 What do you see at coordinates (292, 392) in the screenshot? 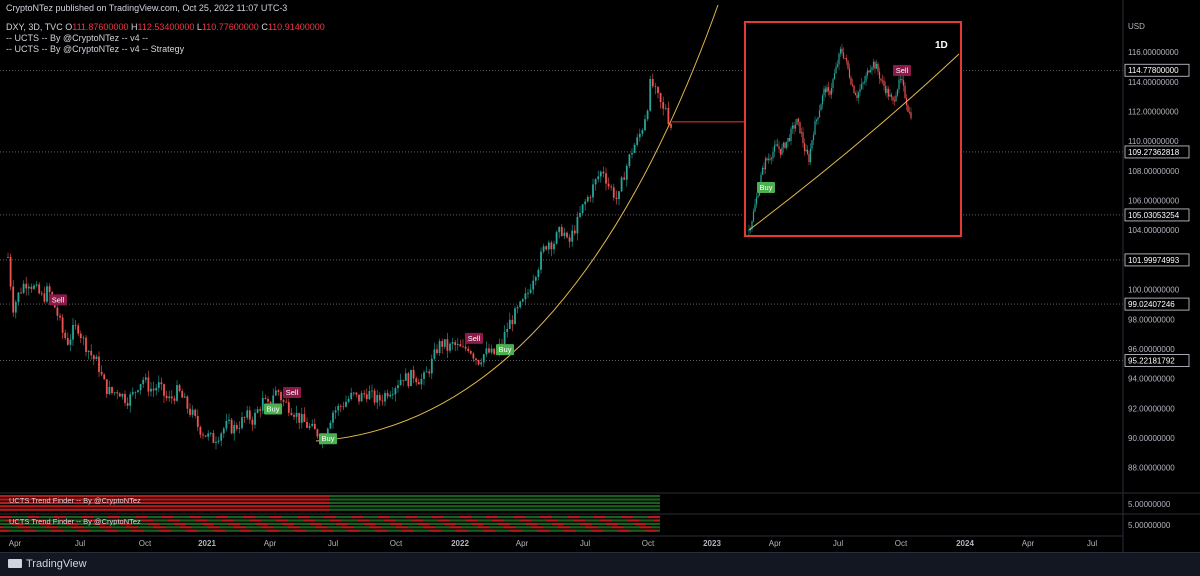
I see `sell-signal-label: Sell` at bounding box center [292, 392].